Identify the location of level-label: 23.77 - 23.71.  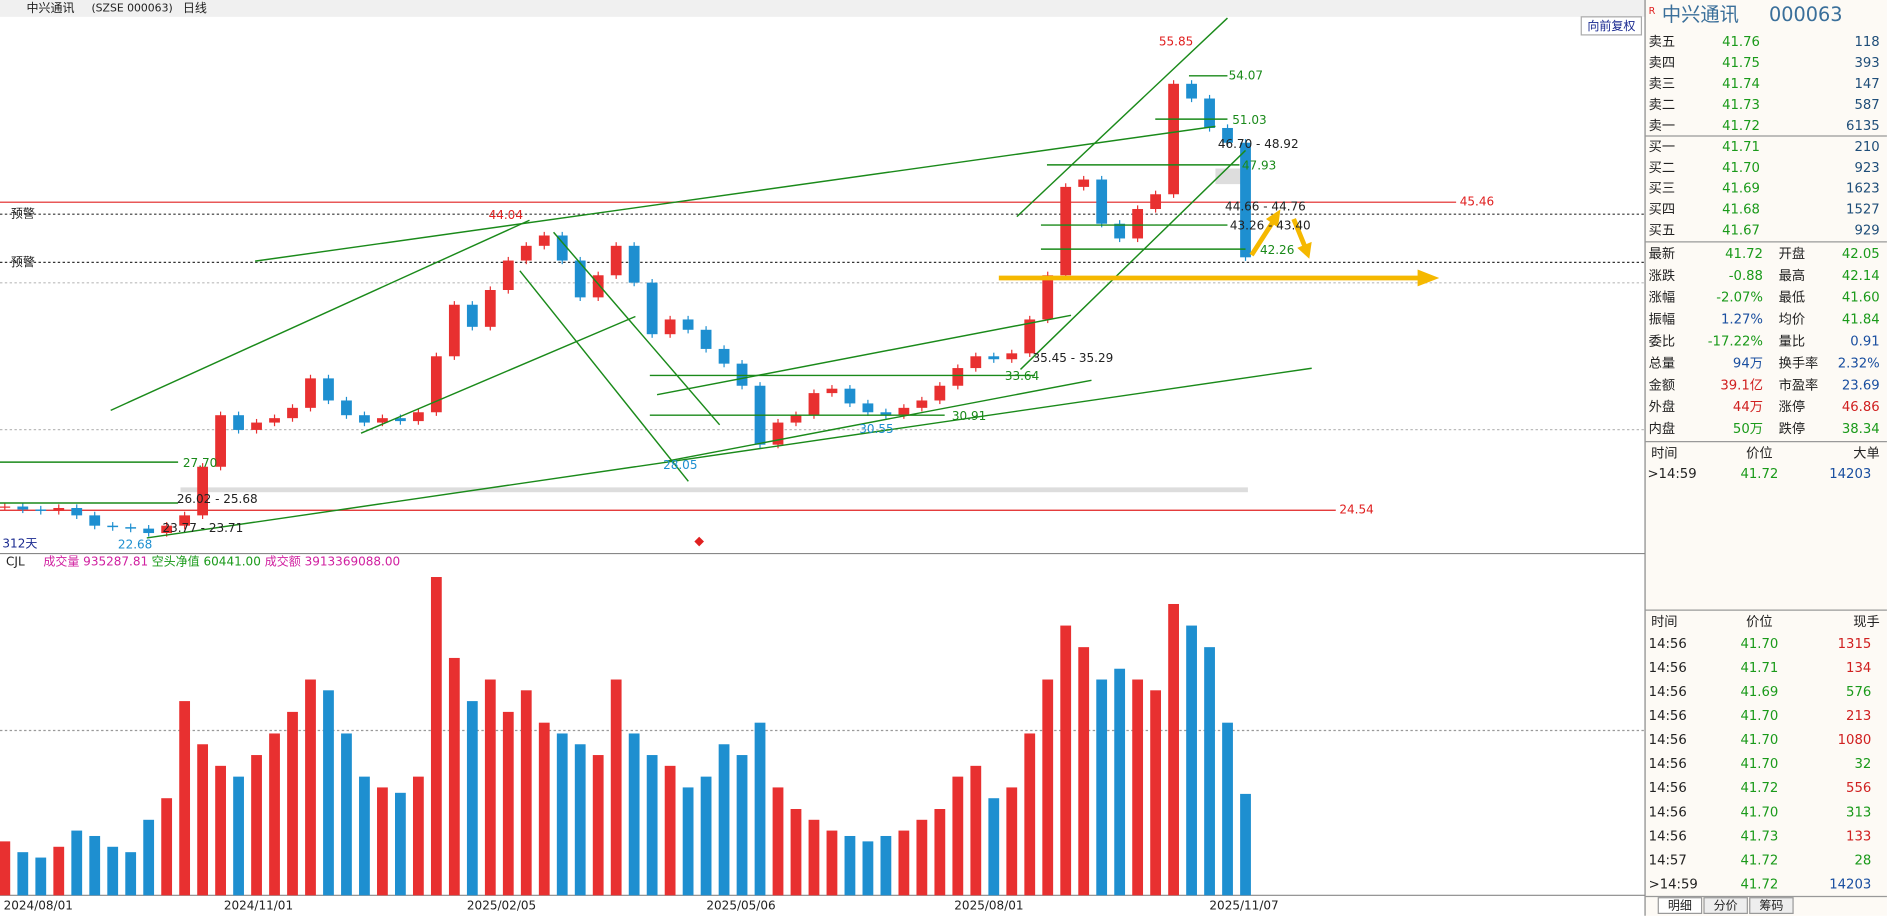
(202, 528).